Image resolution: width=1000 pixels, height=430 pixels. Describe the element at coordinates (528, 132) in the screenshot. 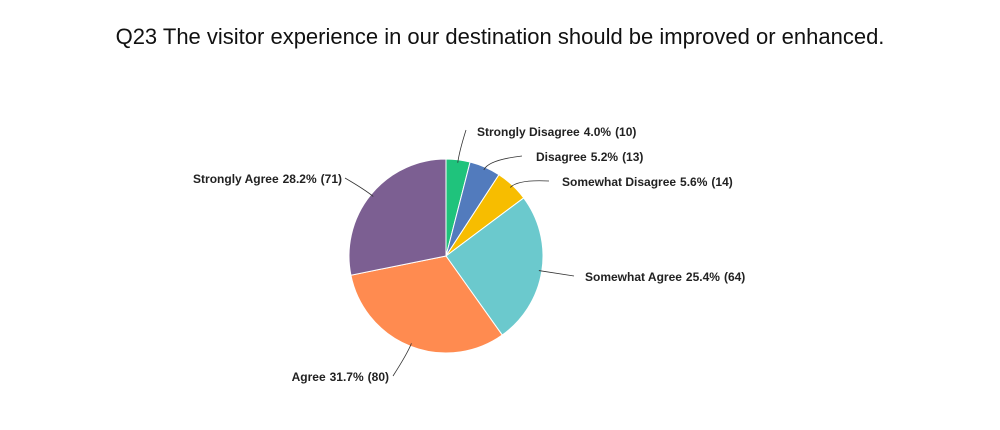

I see `category-label: Strongly Disagree` at that location.